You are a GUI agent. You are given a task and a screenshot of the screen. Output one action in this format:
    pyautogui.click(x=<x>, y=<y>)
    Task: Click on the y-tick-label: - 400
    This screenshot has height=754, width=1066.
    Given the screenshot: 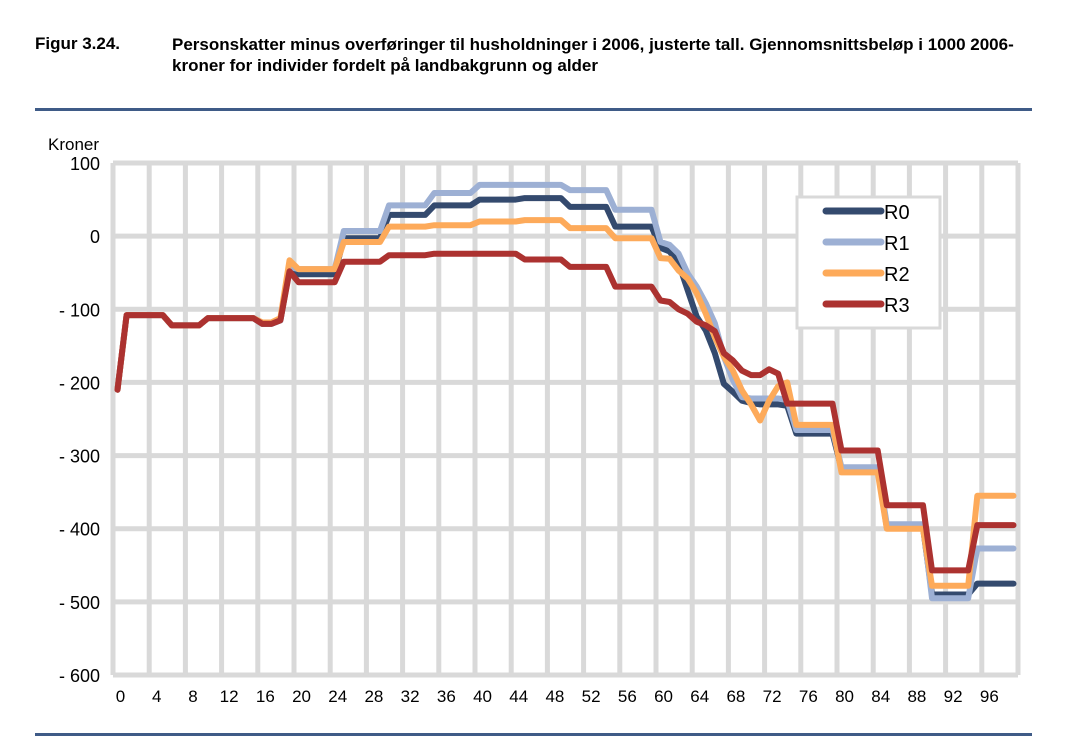 What is the action you would take?
    pyautogui.click(x=79, y=530)
    